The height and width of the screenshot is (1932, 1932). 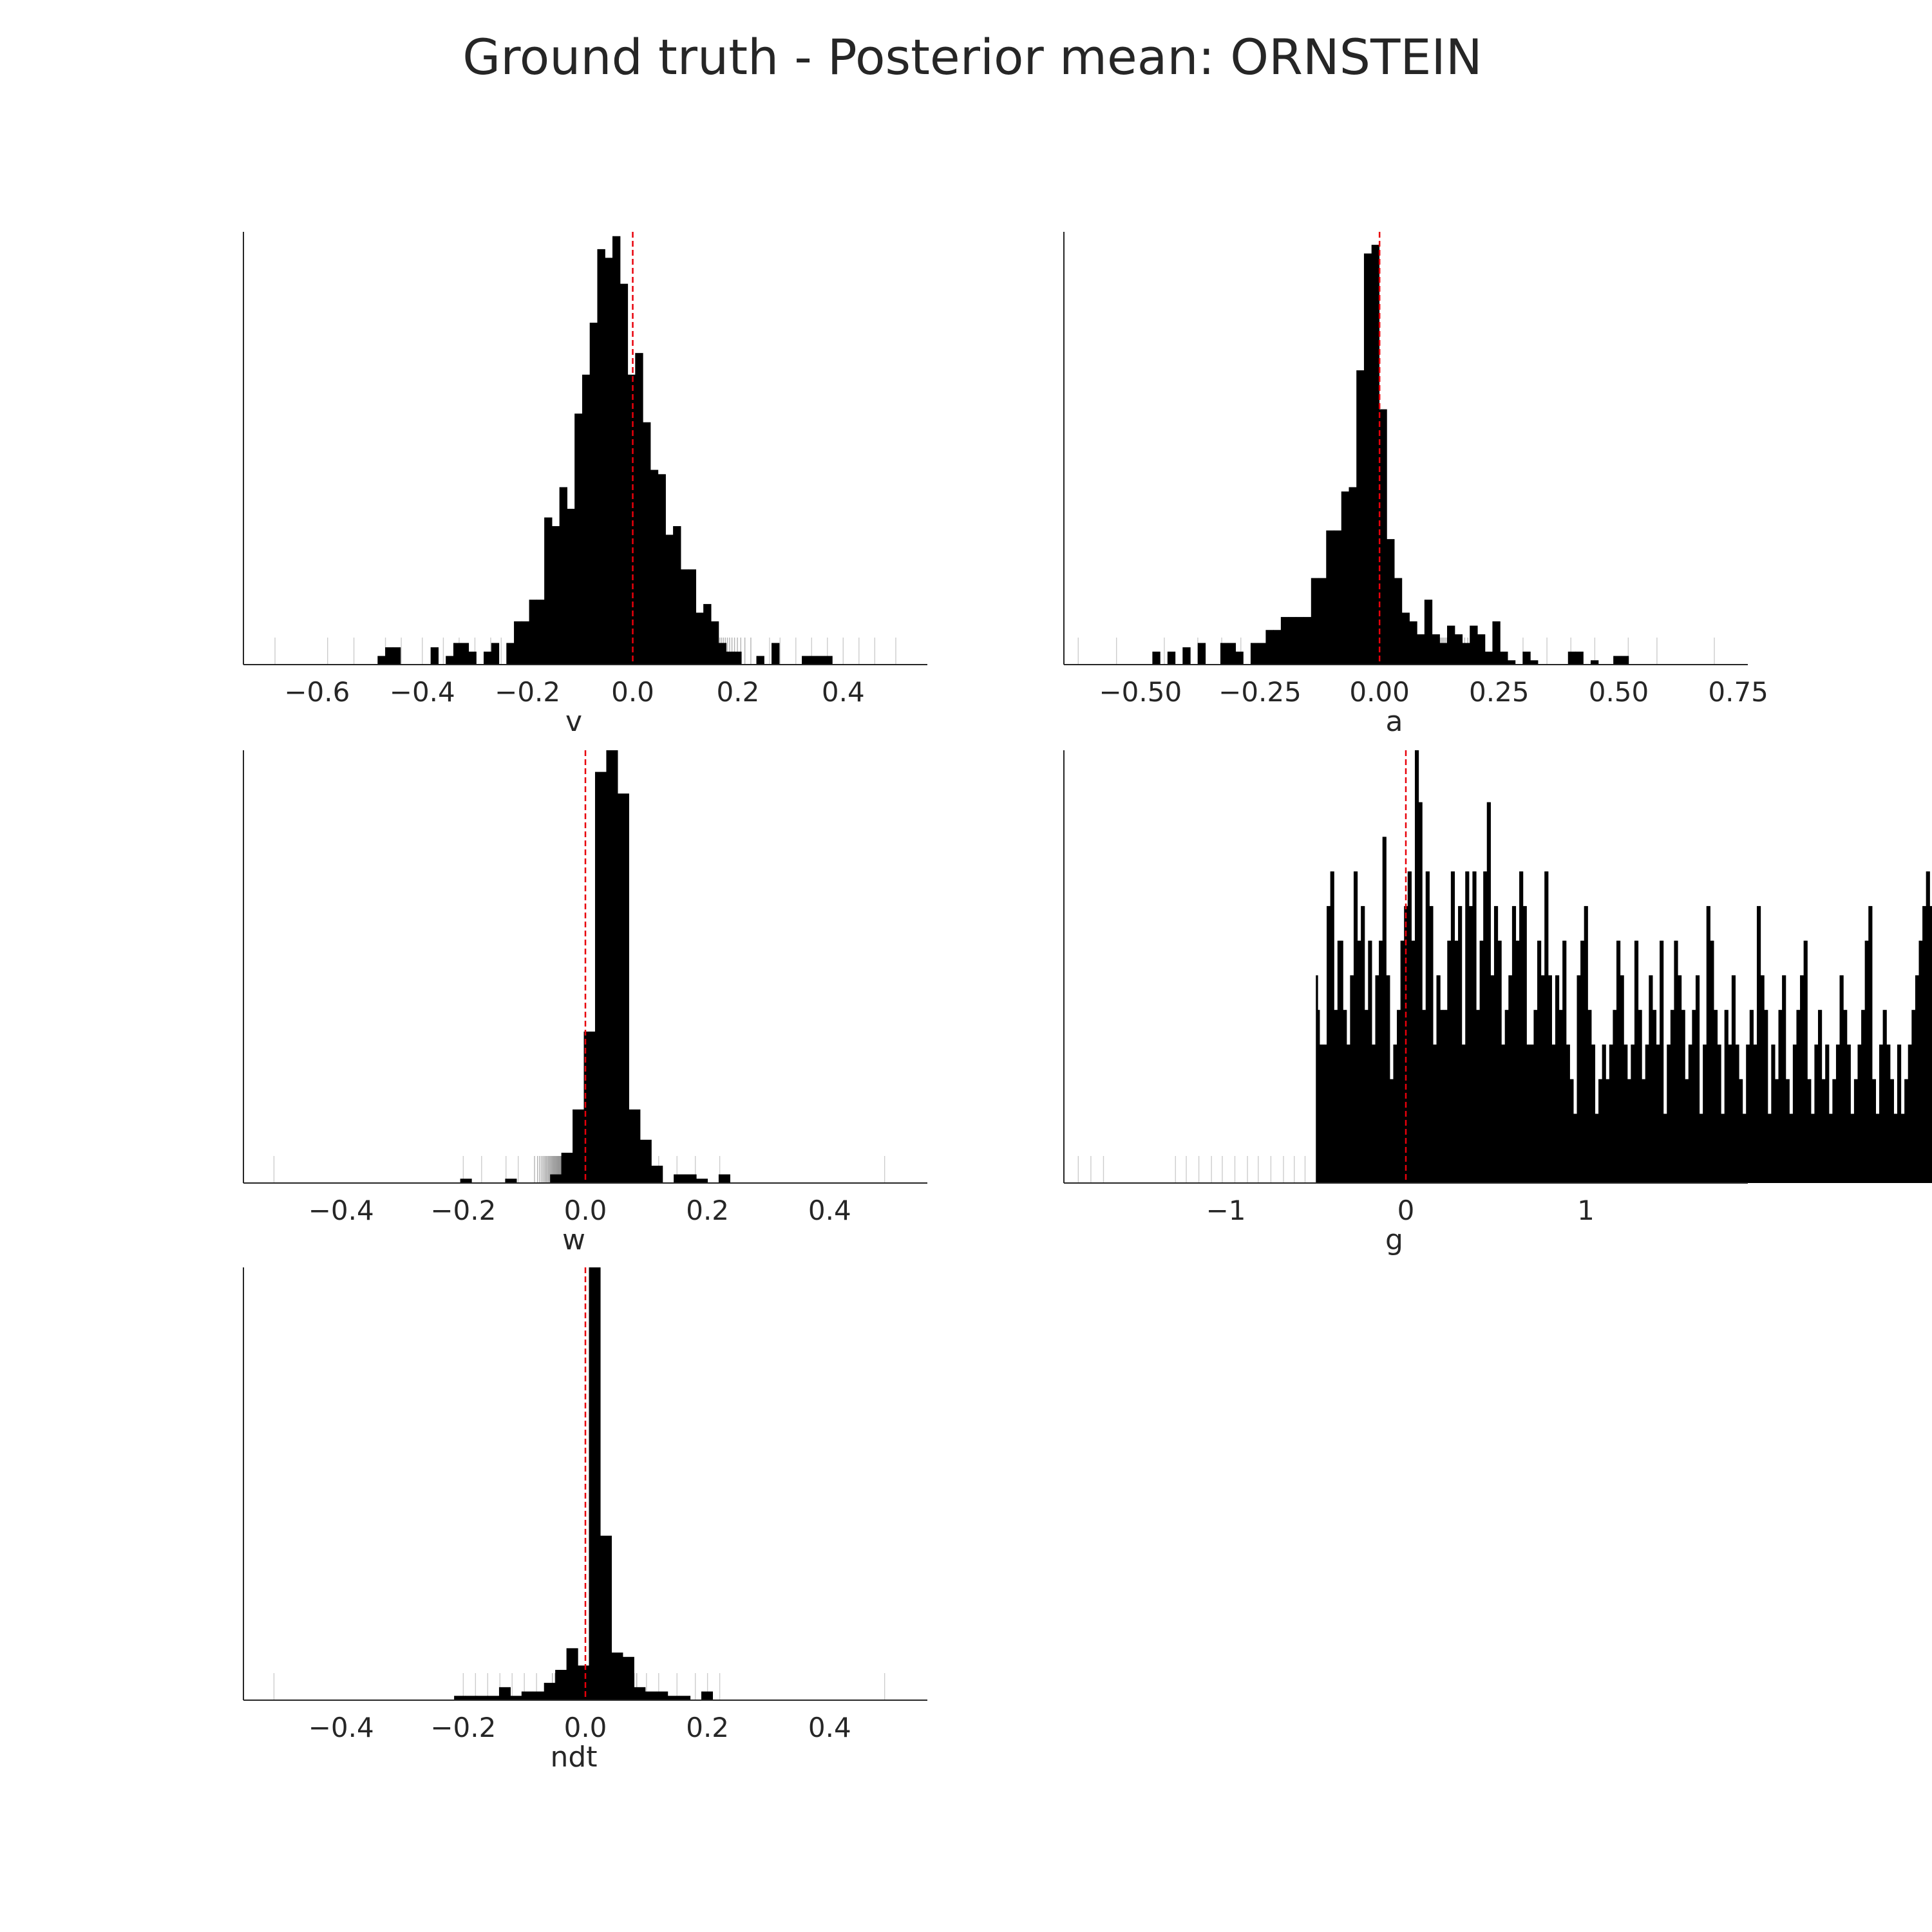 I want to click on x-tick-label: 0.0, so click(x=586, y=1210).